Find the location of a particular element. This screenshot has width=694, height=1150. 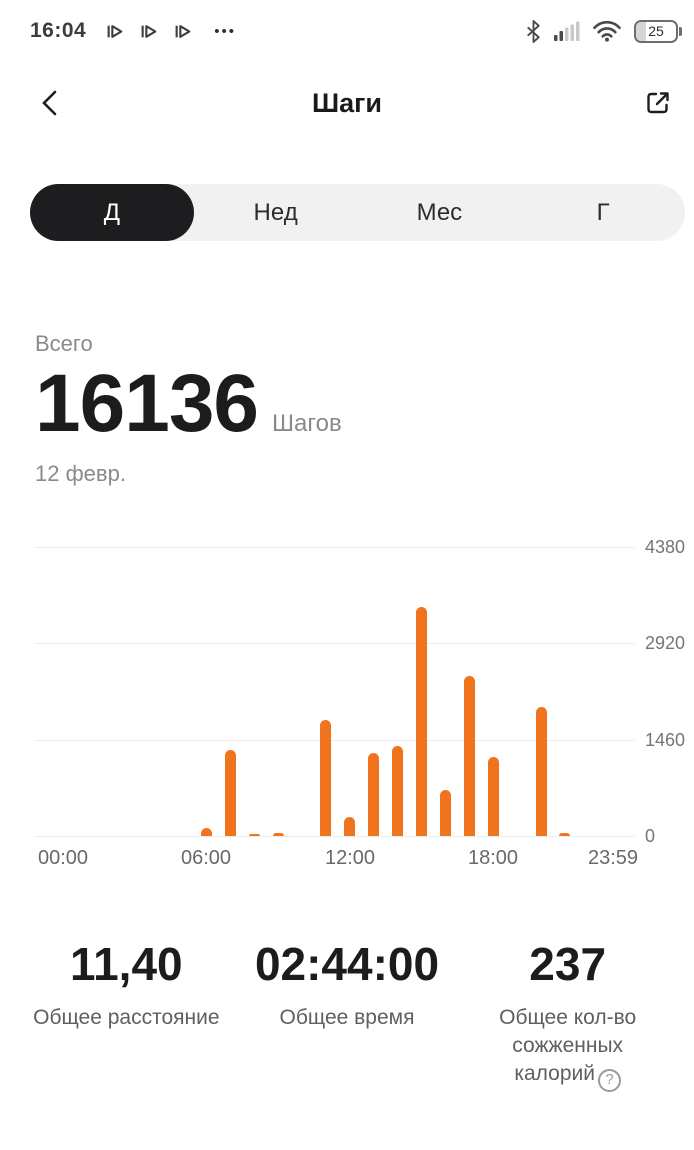

wifi-icon is located at coordinates (607, 31).